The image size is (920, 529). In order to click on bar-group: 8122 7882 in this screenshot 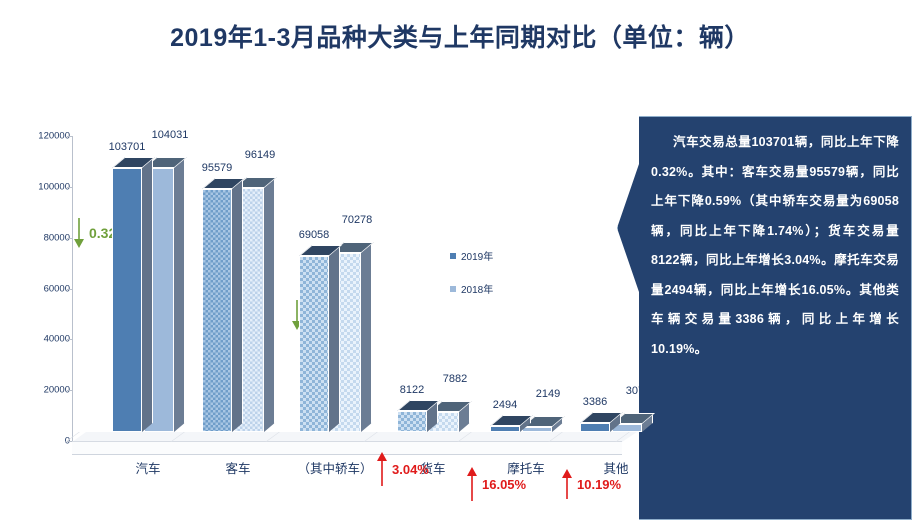, I will do `click(435, 279)`.